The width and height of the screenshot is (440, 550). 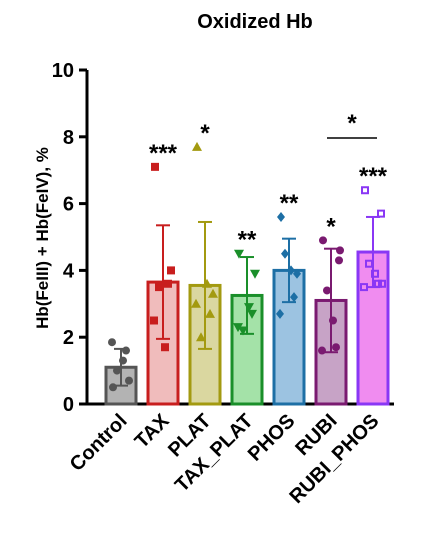 I want to click on comparison-label: *, so click(x=352, y=123).